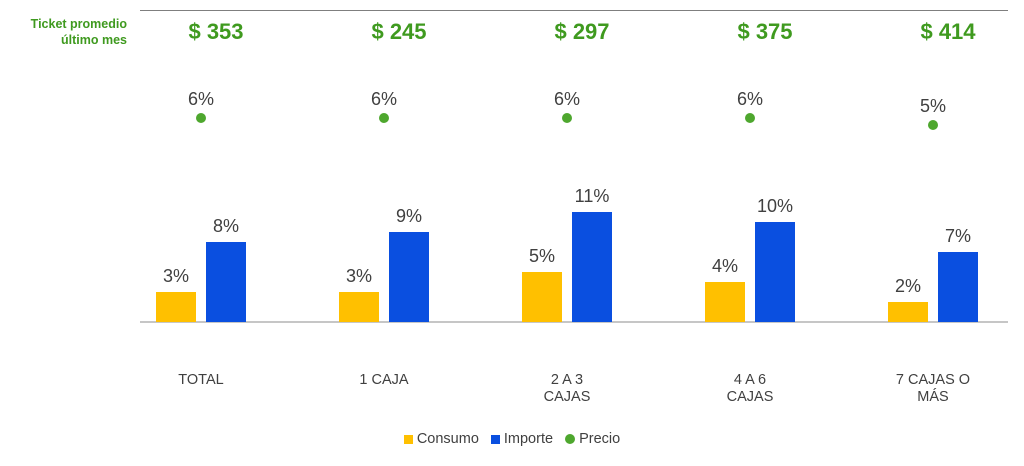 This screenshot has width=1024, height=466. I want to click on category-label: 1 CAJA, so click(384, 380).